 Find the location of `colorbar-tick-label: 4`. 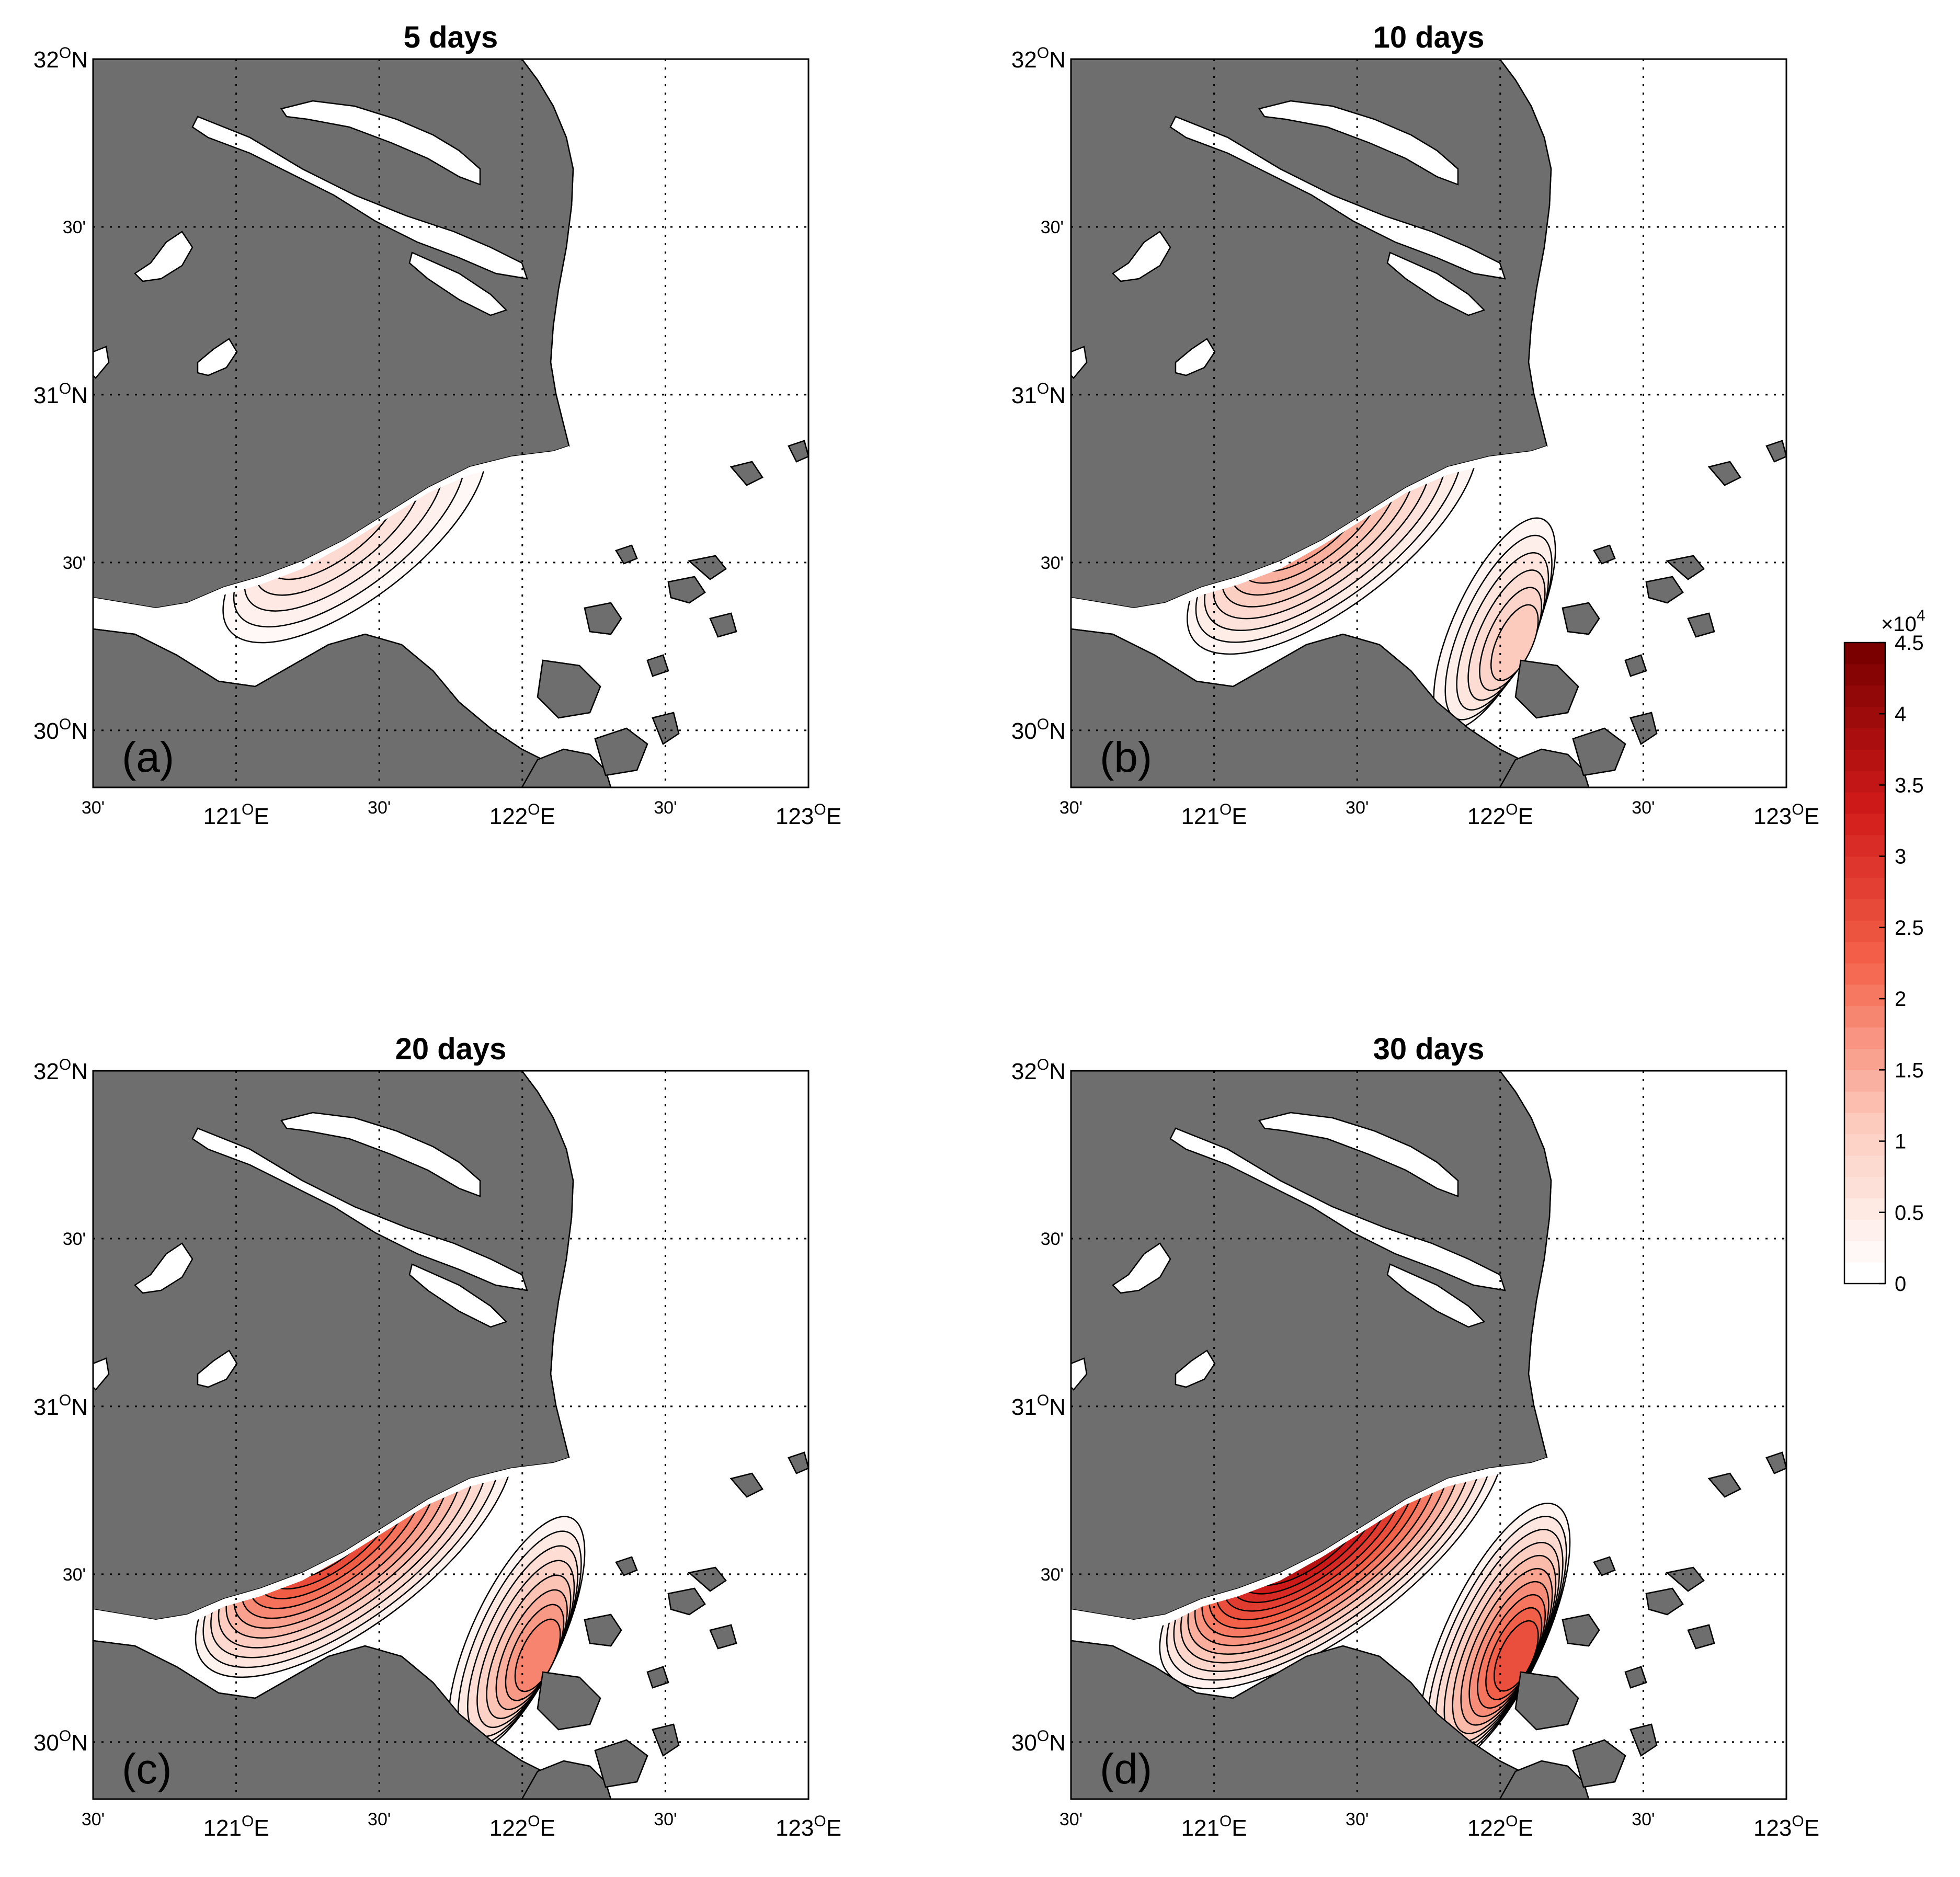

colorbar-tick-label: 4 is located at coordinates (1900, 715).